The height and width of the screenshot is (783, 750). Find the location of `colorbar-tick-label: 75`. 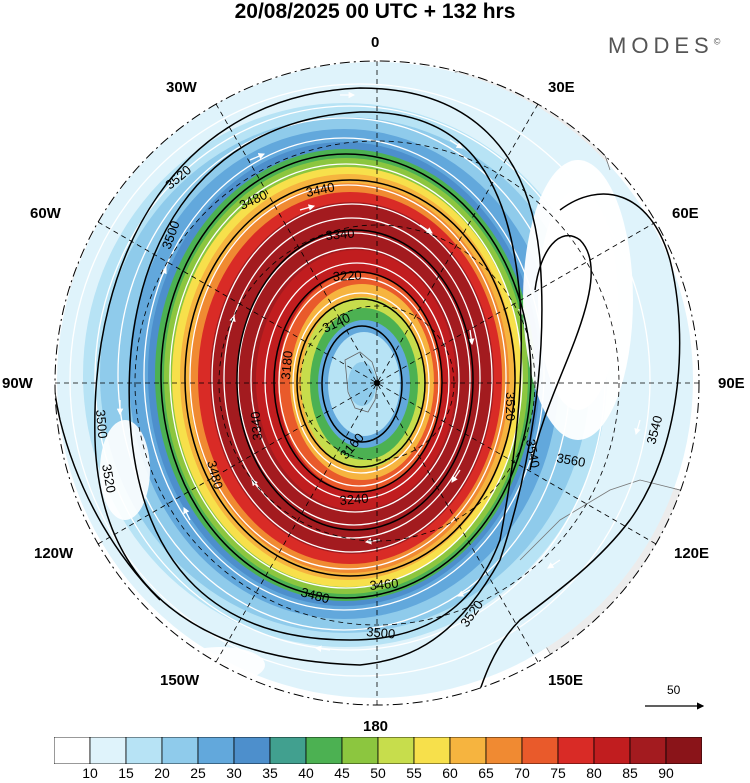

colorbar-tick-label: 75 is located at coordinates (558, 773).